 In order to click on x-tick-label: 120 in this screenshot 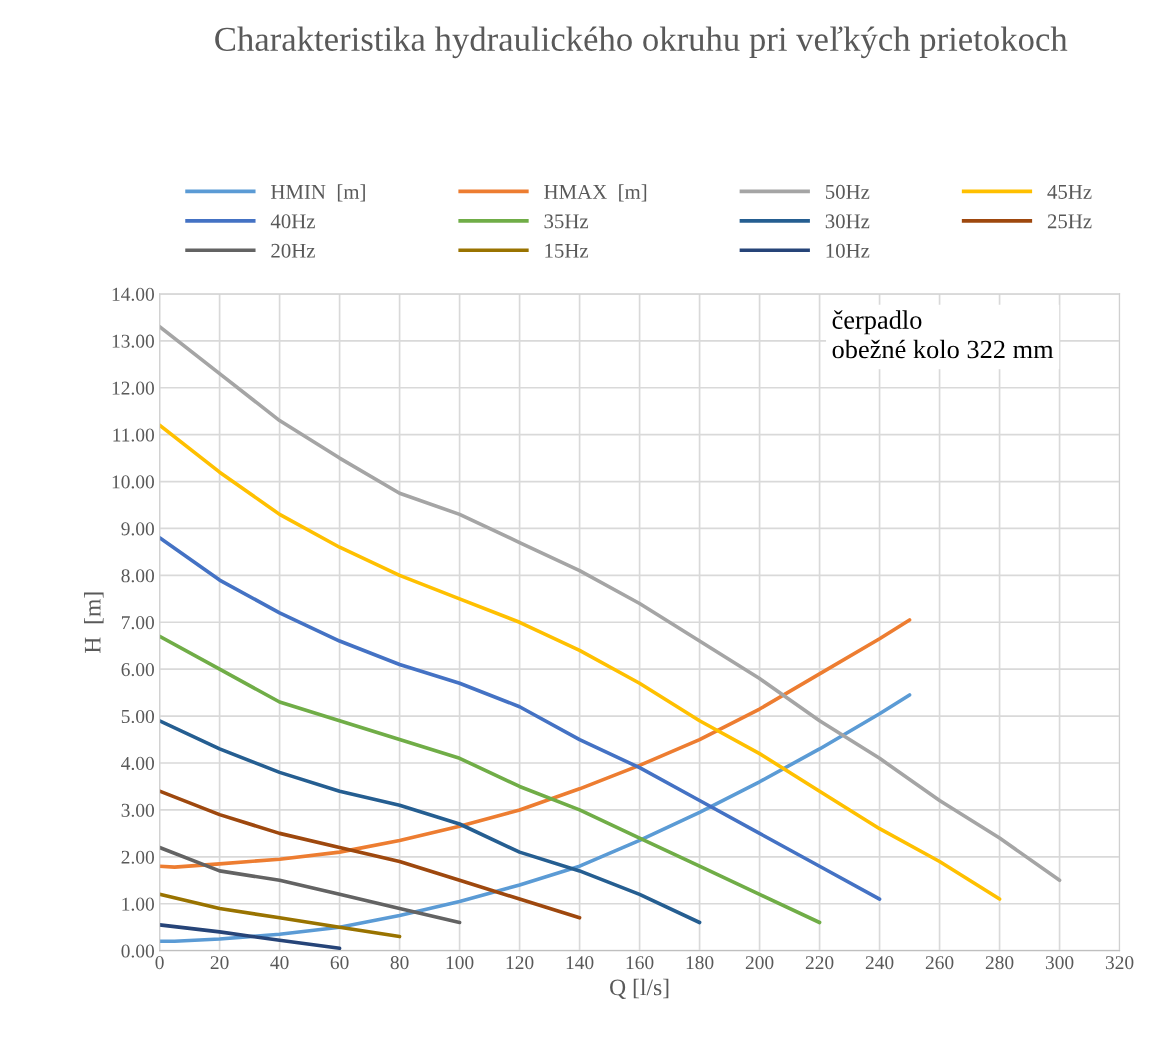, I will do `click(520, 963)`.